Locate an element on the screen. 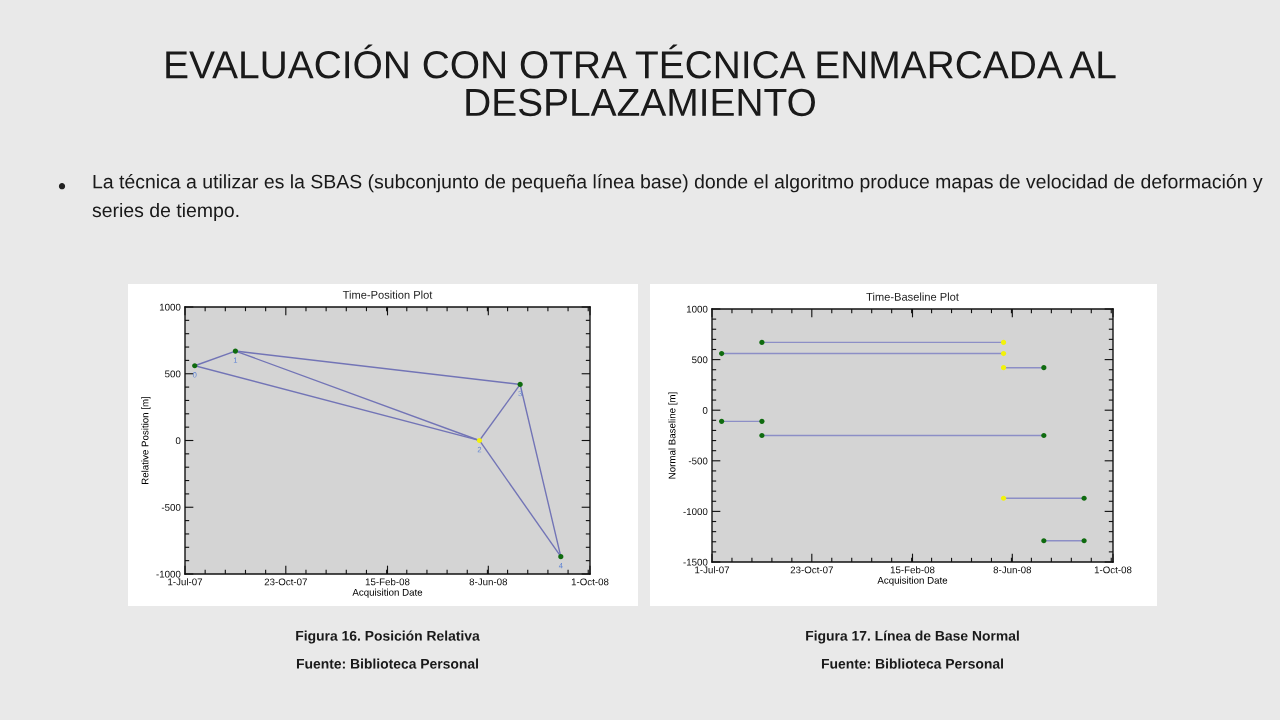 This screenshot has height=720, width=1280. text: EVALUACIÓN CON OTRA TÉCNICA ENMARCADA AL DESPLAZAMIENTO is located at coordinates (641, 80).